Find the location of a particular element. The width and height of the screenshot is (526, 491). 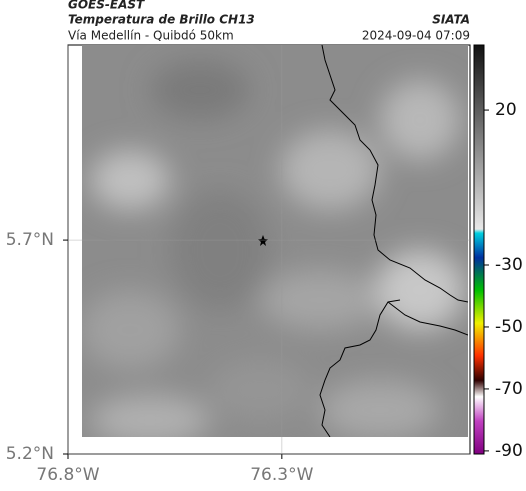

colorbar-tick-label: -90 is located at coordinates (509, 451).